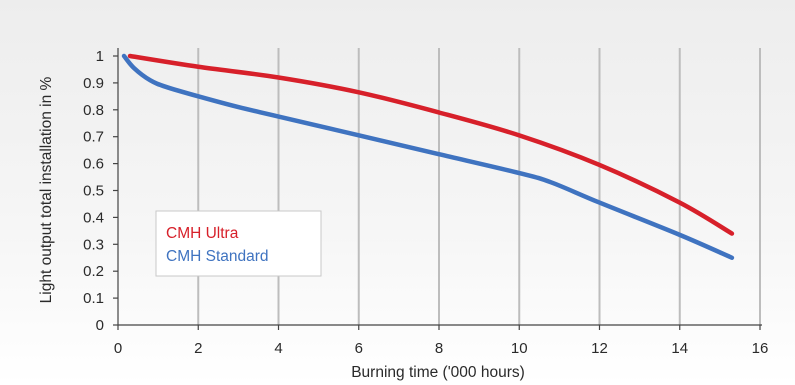 This screenshot has width=795, height=385. What do you see at coordinates (278, 348) in the screenshot?
I see `x-tick-label-4: 4` at bounding box center [278, 348].